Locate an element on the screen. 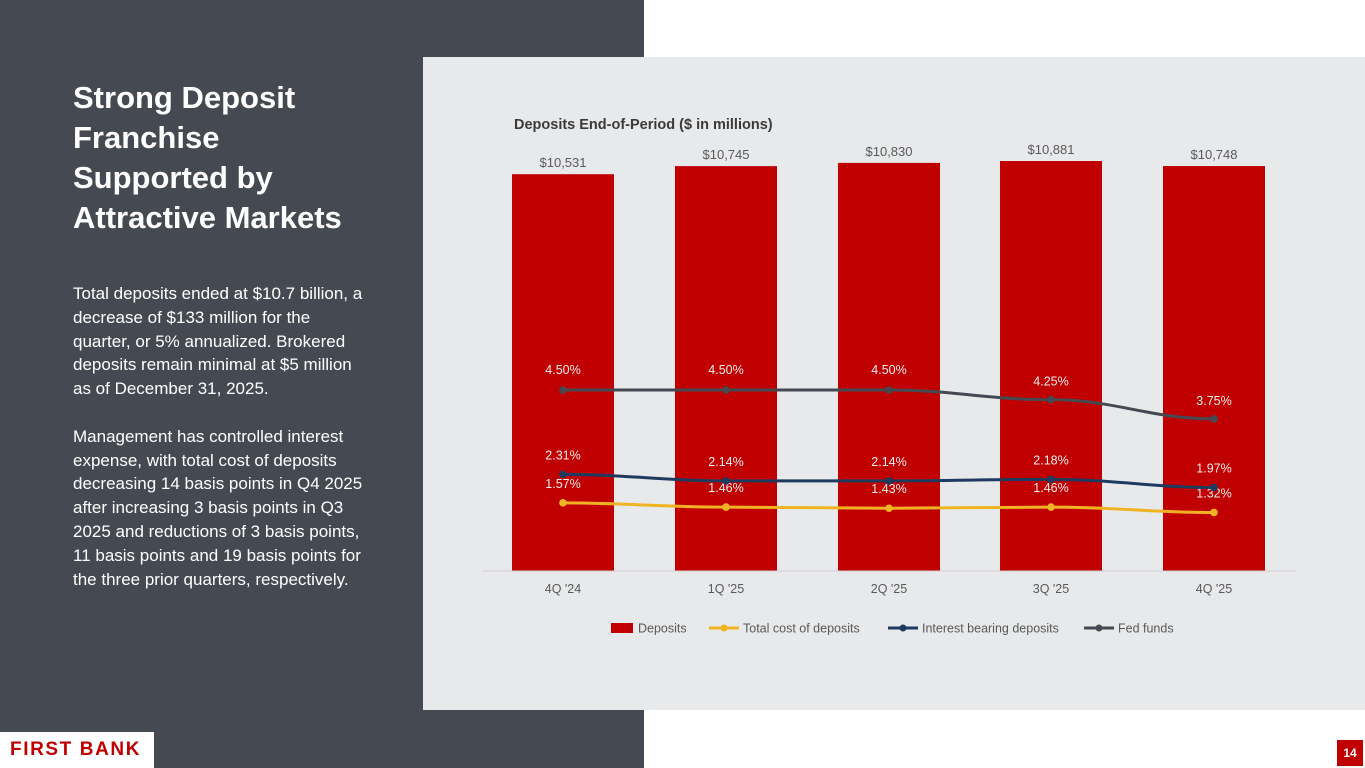  x-tick-label-4: 4Q '25 is located at coordinates (1214, 589).